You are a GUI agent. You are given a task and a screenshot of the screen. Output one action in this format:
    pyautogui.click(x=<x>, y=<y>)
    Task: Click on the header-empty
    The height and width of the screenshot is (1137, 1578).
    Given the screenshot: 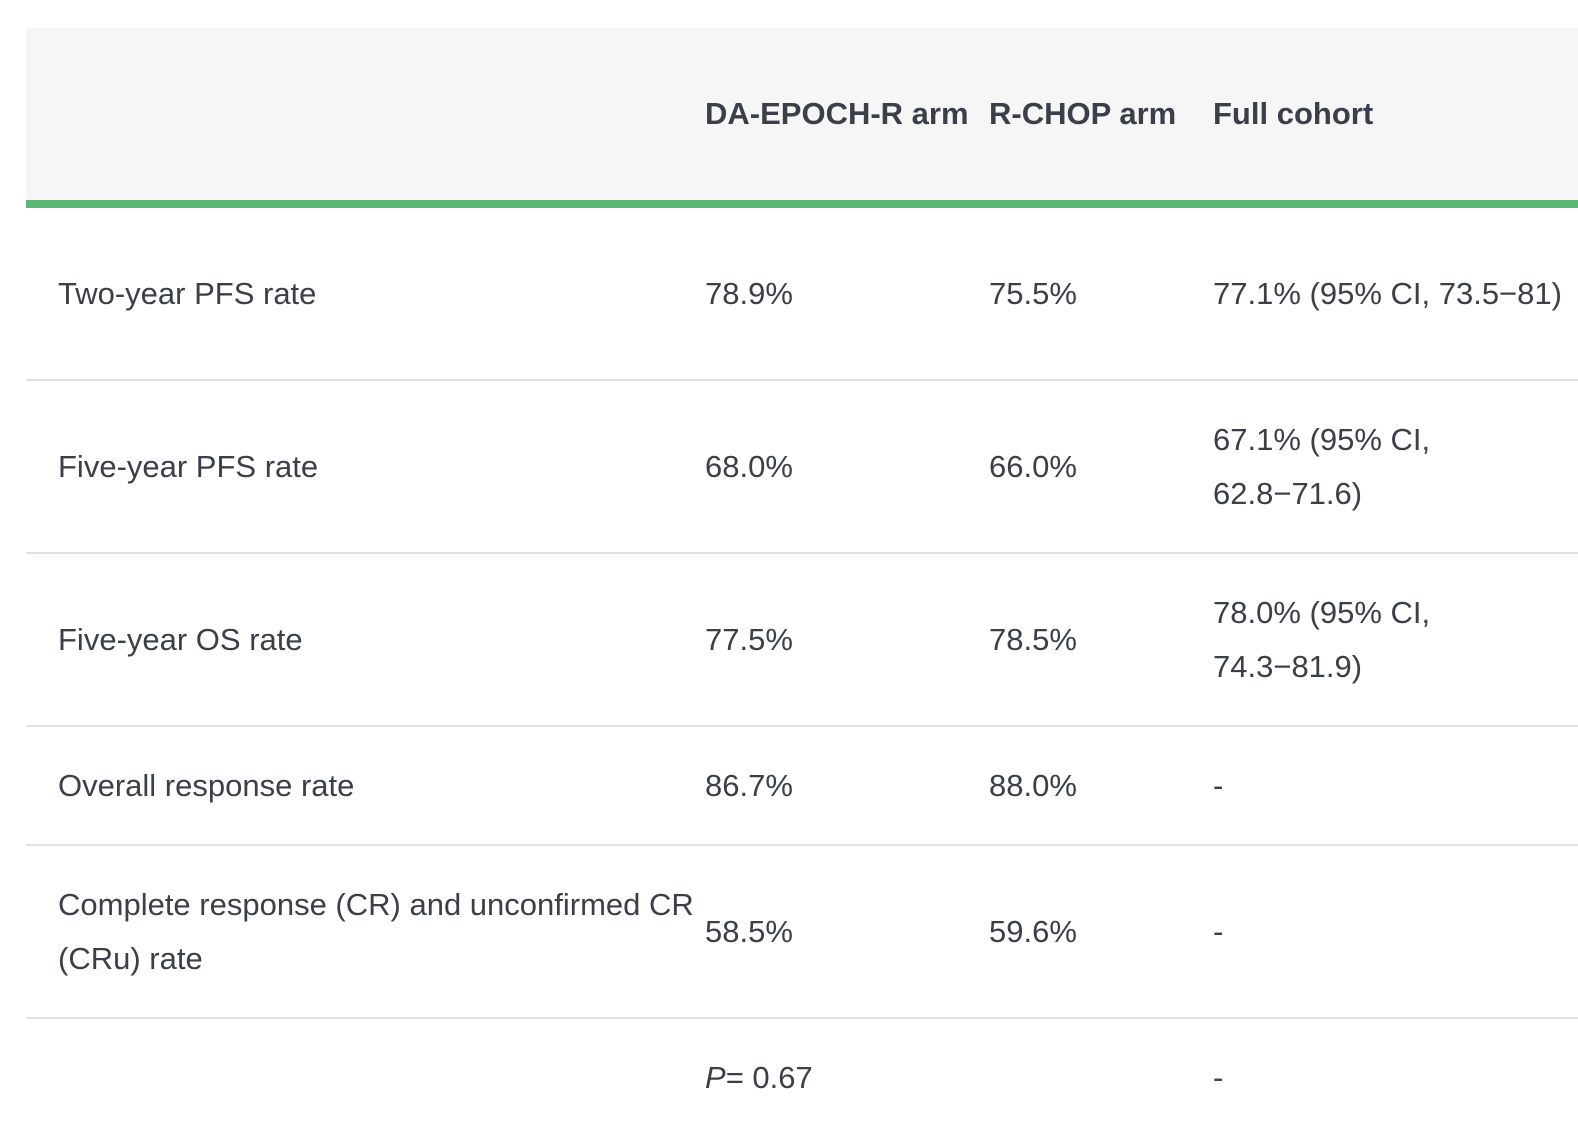 What is the action you would take?
    pyautogui.click(x=365, y=118)
    